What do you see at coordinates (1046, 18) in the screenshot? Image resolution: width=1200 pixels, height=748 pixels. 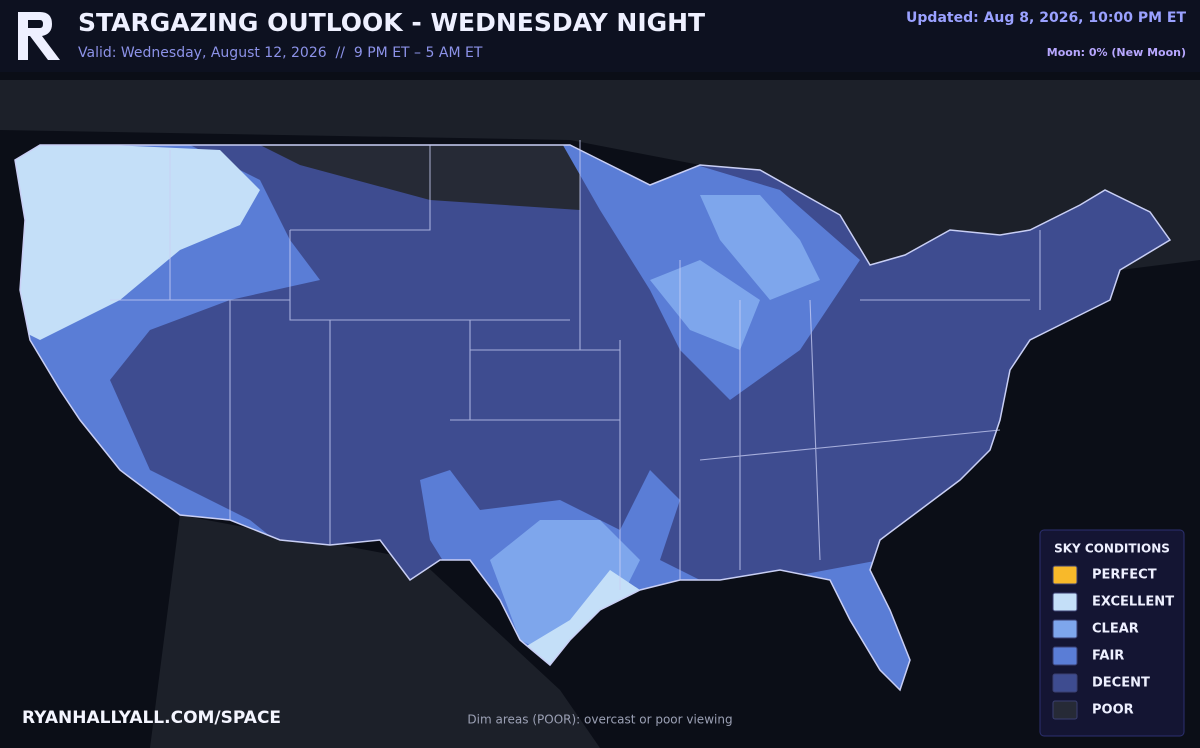 I see `updated-time: Updated: Aug 8, 2026, 10:00 PM ET` at bounding box center [1046, 18].